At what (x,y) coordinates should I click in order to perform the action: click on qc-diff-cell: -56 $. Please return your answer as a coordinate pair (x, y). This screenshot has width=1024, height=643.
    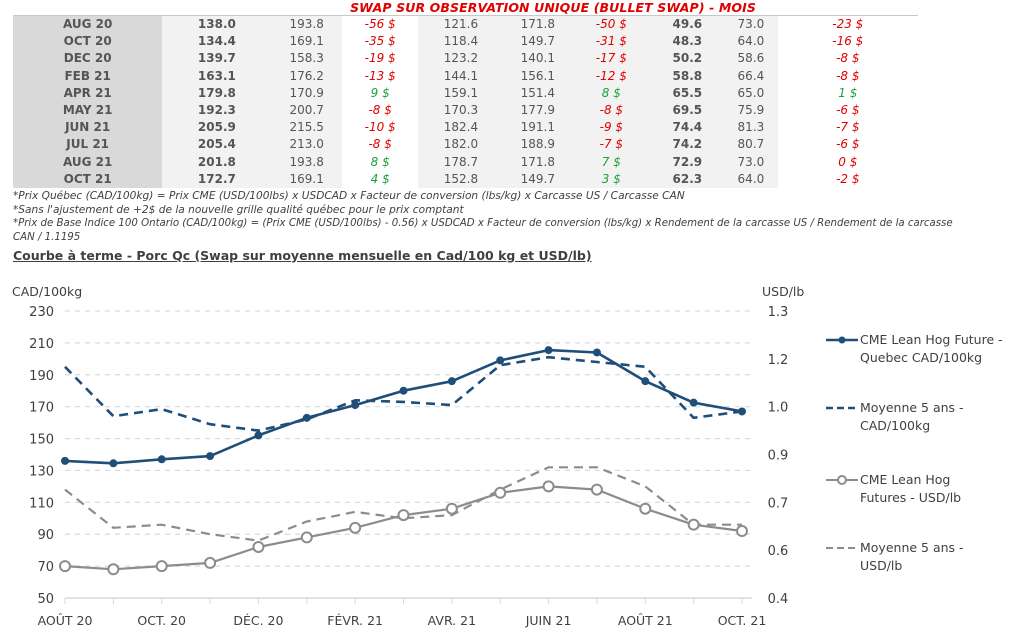
    Looking at the image, I should click on (380, 25).